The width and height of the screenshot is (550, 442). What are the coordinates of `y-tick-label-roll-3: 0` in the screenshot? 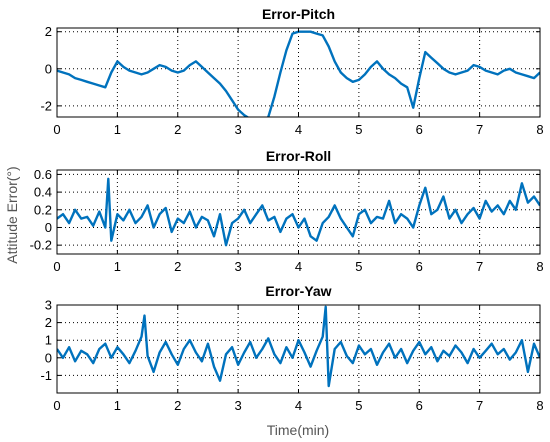 It's located at (48, 227).